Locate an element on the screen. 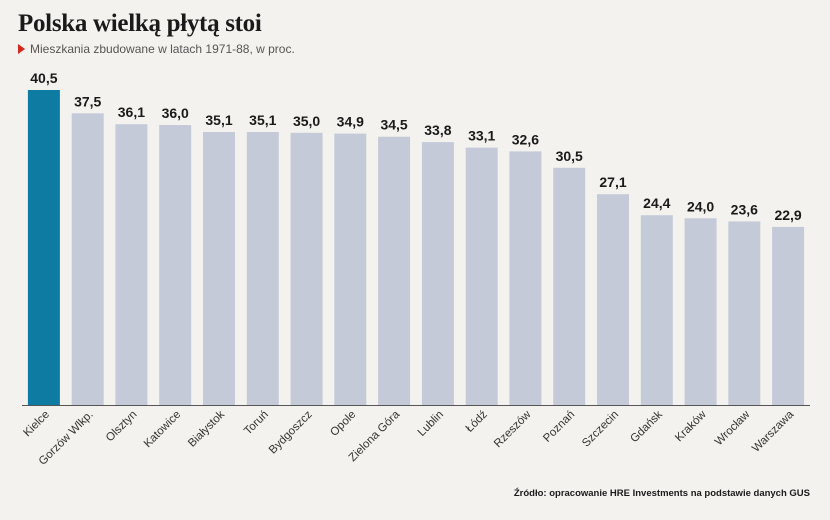 This screenshot has width=830, height=520. bar-value-label: 30,5 is located at coordinates (569, 156).